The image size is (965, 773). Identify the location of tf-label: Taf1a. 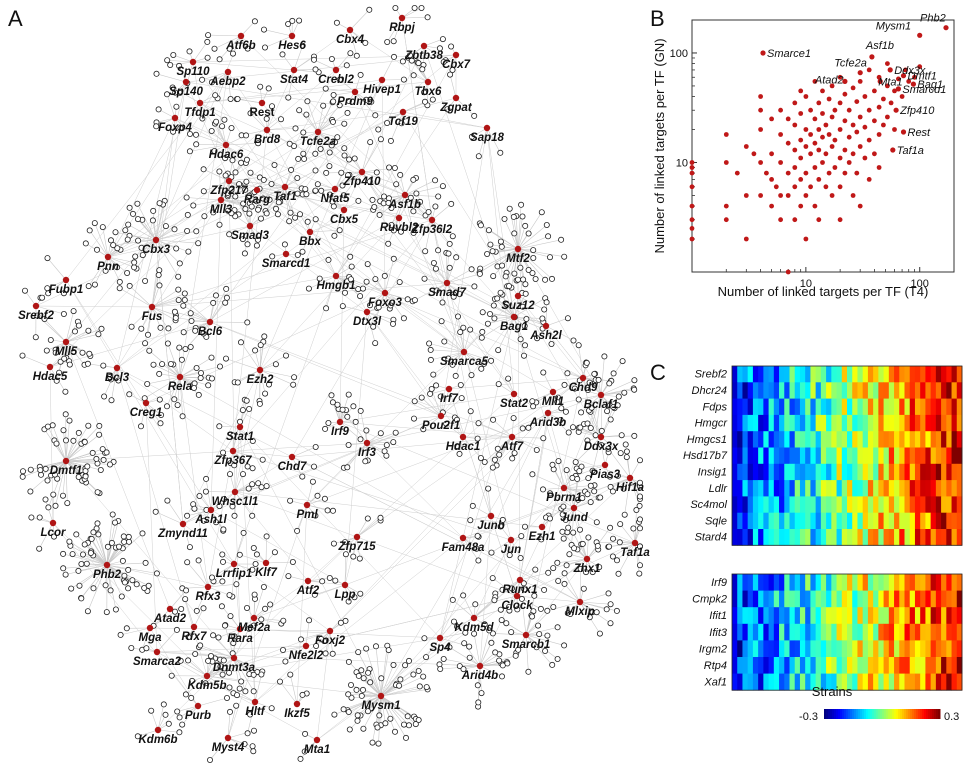
(635, 553).